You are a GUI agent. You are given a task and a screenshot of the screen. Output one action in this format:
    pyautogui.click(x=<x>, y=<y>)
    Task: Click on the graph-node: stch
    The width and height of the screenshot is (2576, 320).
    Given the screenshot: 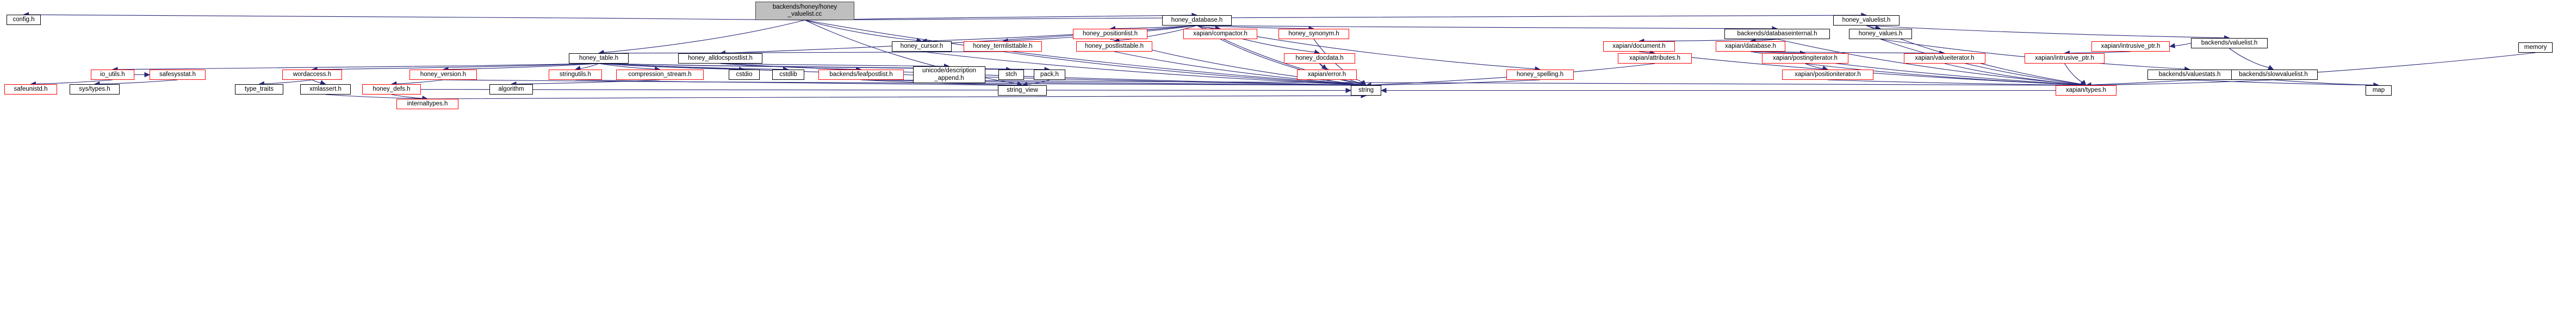 What is the action you would take?
    pyautogui.click(x=1011, y=75)
    